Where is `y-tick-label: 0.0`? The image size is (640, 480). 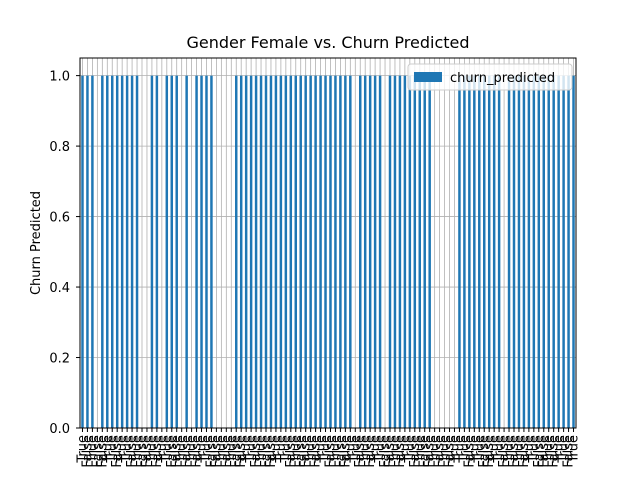 y-tick-label: 0.0 is located at coordinates (59, 429).